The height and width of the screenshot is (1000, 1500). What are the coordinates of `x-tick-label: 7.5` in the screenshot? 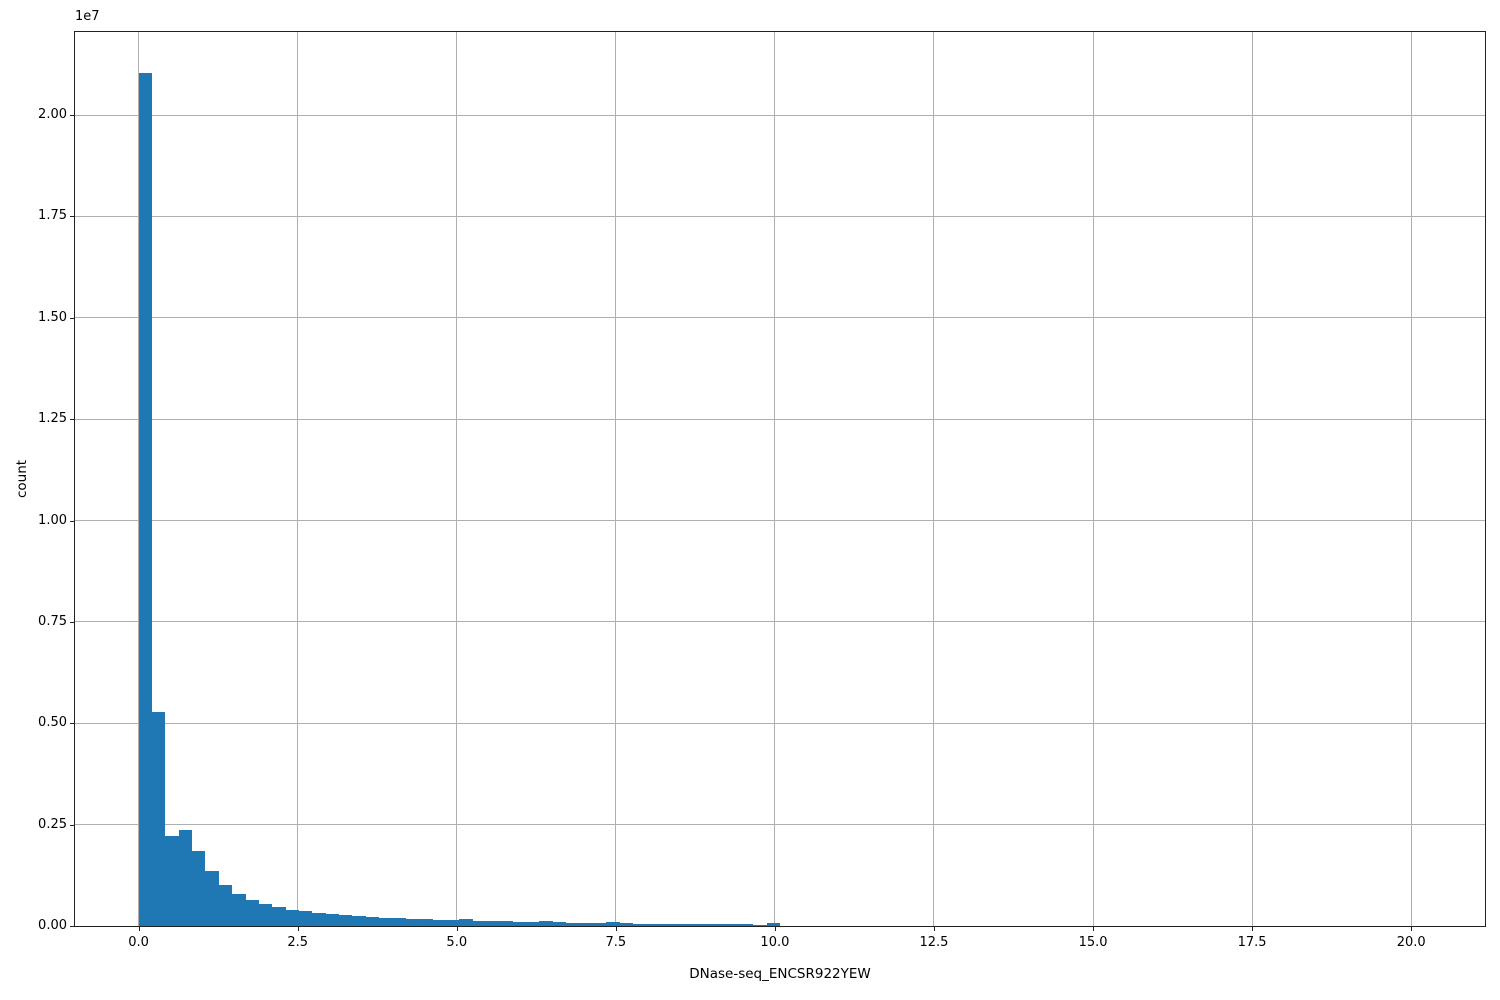 It's located at (616, 942).